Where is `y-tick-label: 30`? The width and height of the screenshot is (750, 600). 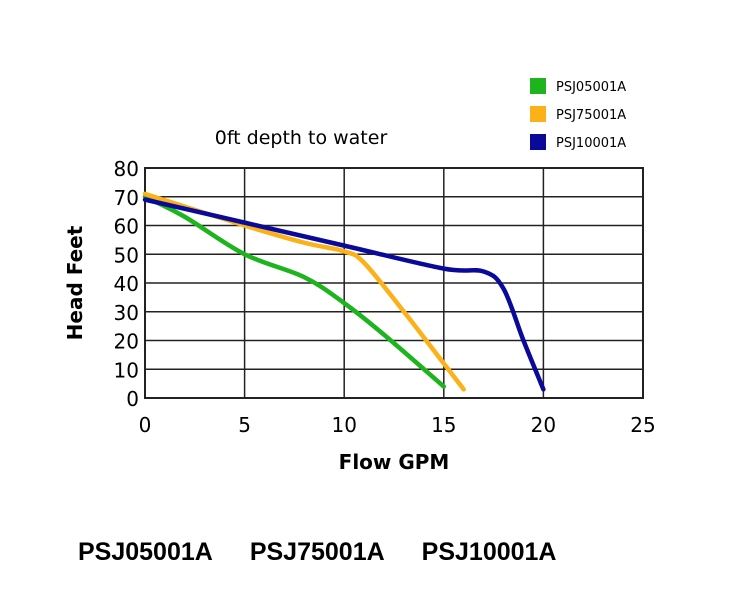
y-tick-label: 30 is located at coordinates (126, 313).